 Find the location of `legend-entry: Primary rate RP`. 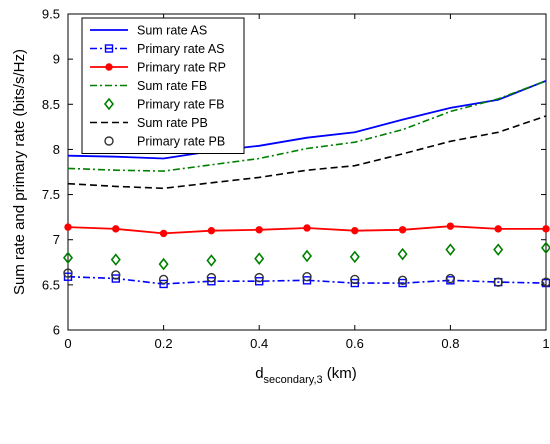

legend-entry: Primary rate RP is located at coordinates (158, 68).